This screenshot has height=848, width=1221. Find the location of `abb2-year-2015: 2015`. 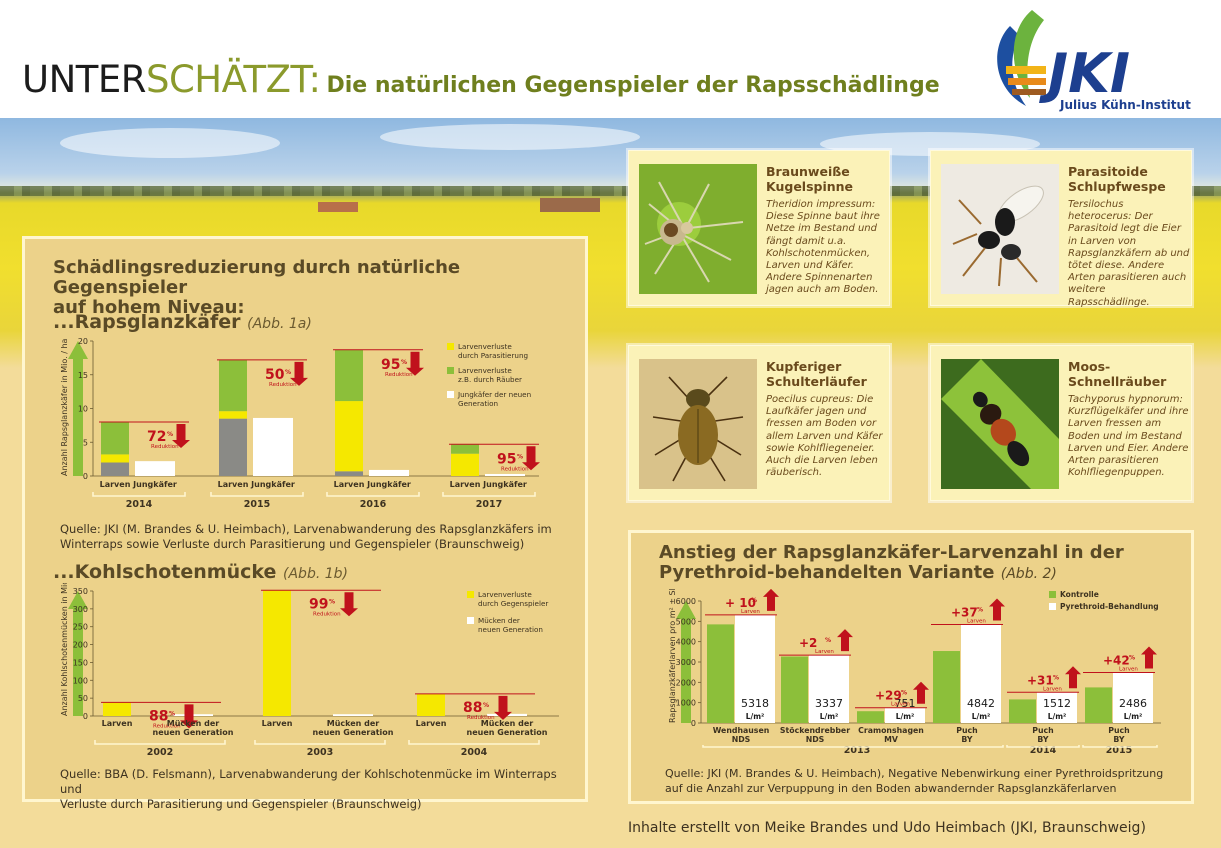

abb2-year-2015: 2015 is located at coordinates (1119, 750).